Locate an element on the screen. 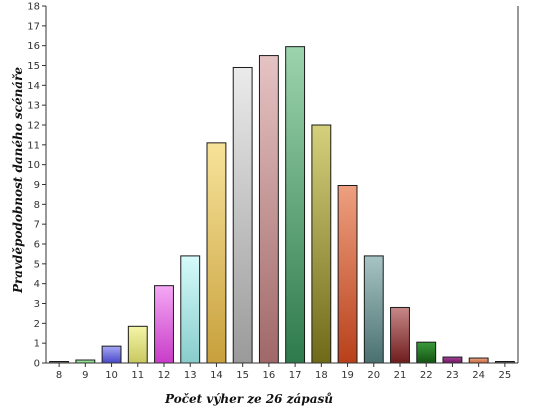 This screenshot has width=548, height=408. x-tick-label: 24 is located at coordinates (478, 375).